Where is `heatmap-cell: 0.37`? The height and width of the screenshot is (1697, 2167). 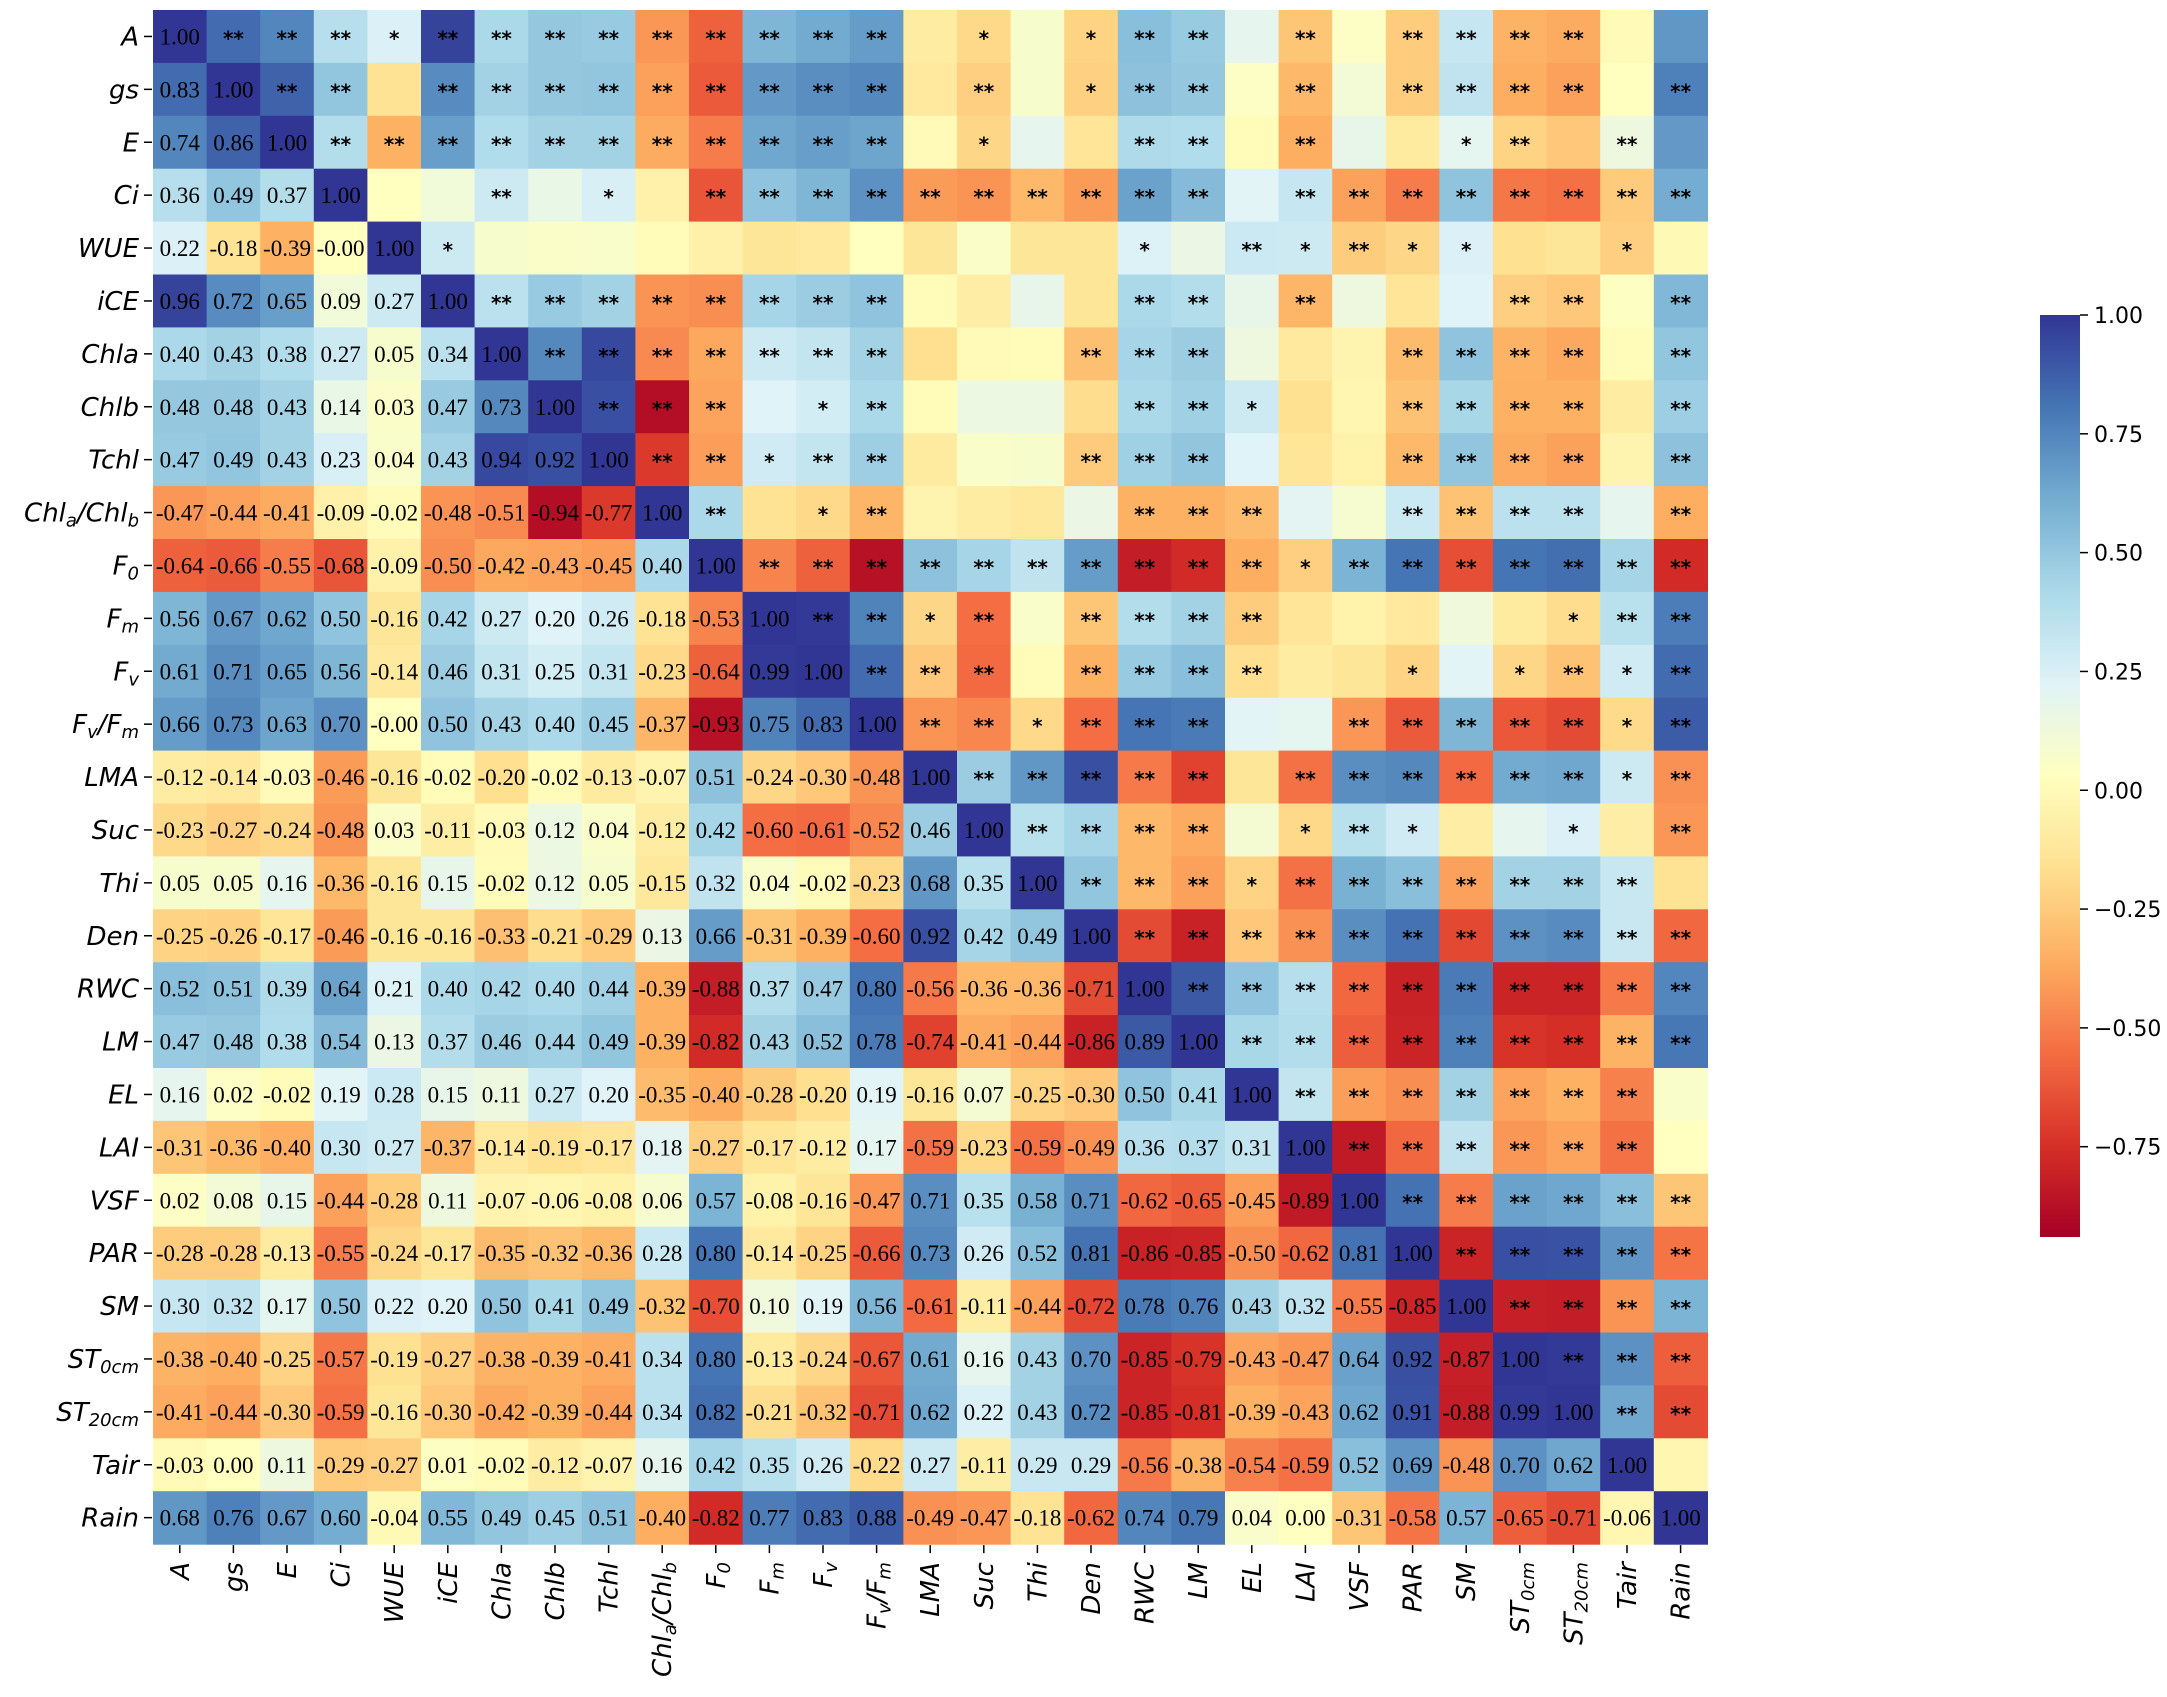 heatmap-cell: 0.37 is located at coordinates (769, 989).